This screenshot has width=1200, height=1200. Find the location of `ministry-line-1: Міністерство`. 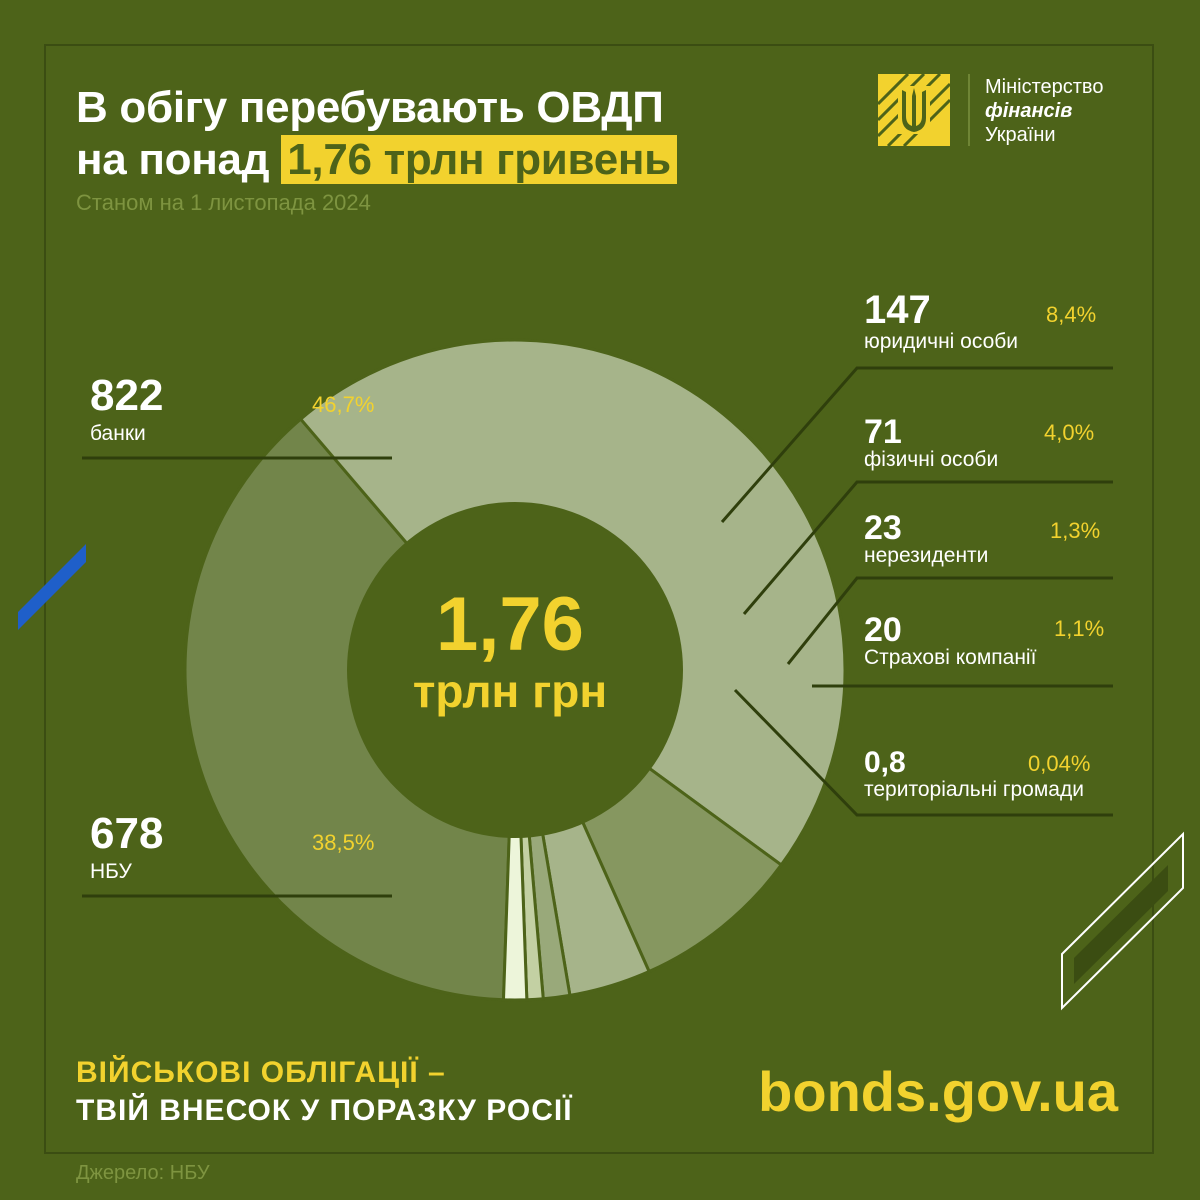

ministry-line-1: Міністерство is located at coordinates (1044, 87).